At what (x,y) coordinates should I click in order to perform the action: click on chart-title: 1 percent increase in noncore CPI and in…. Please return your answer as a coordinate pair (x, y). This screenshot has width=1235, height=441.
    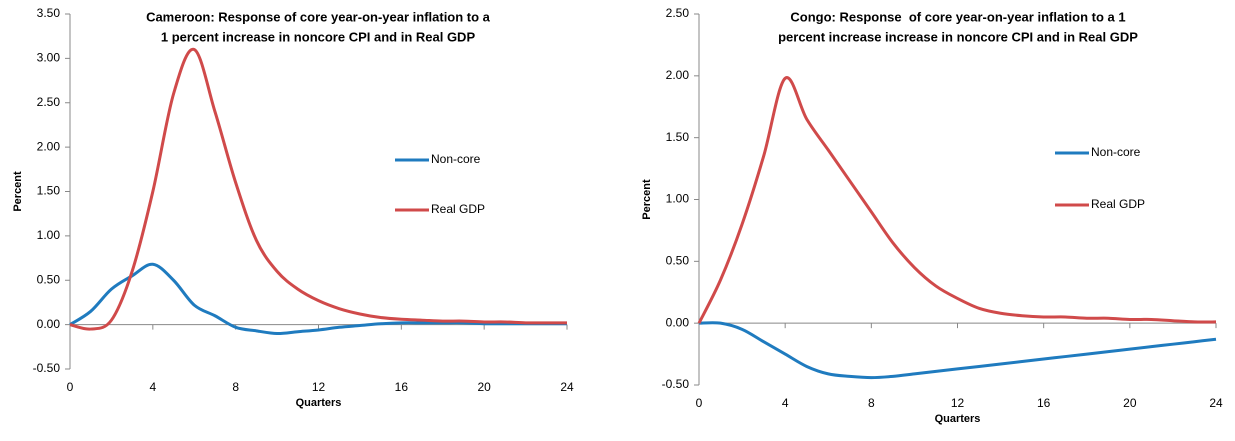
    Looking at the image, I should click on (318, 36).